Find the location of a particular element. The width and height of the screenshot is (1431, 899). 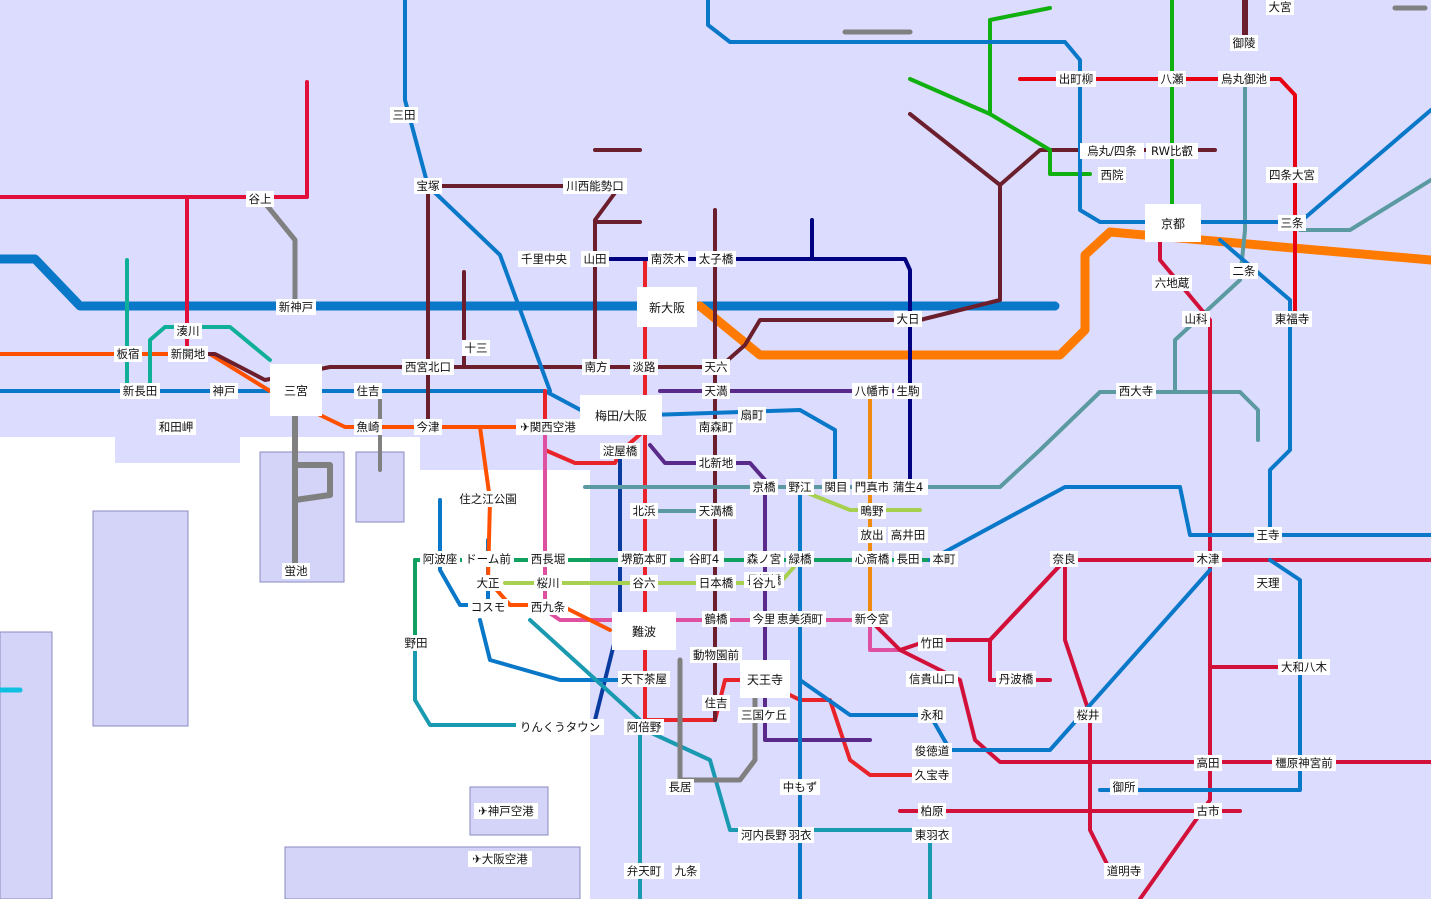

station-label: 木津 is located at coordinates (1208, 559).